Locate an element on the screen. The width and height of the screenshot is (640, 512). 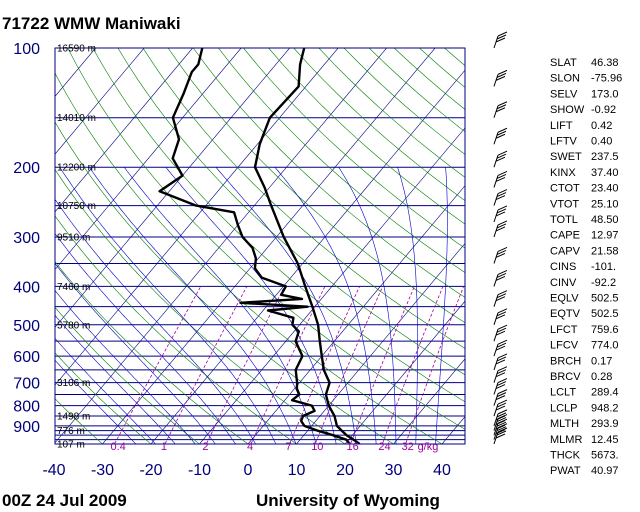
index-value: -101. is located at coordinates (603, 267).